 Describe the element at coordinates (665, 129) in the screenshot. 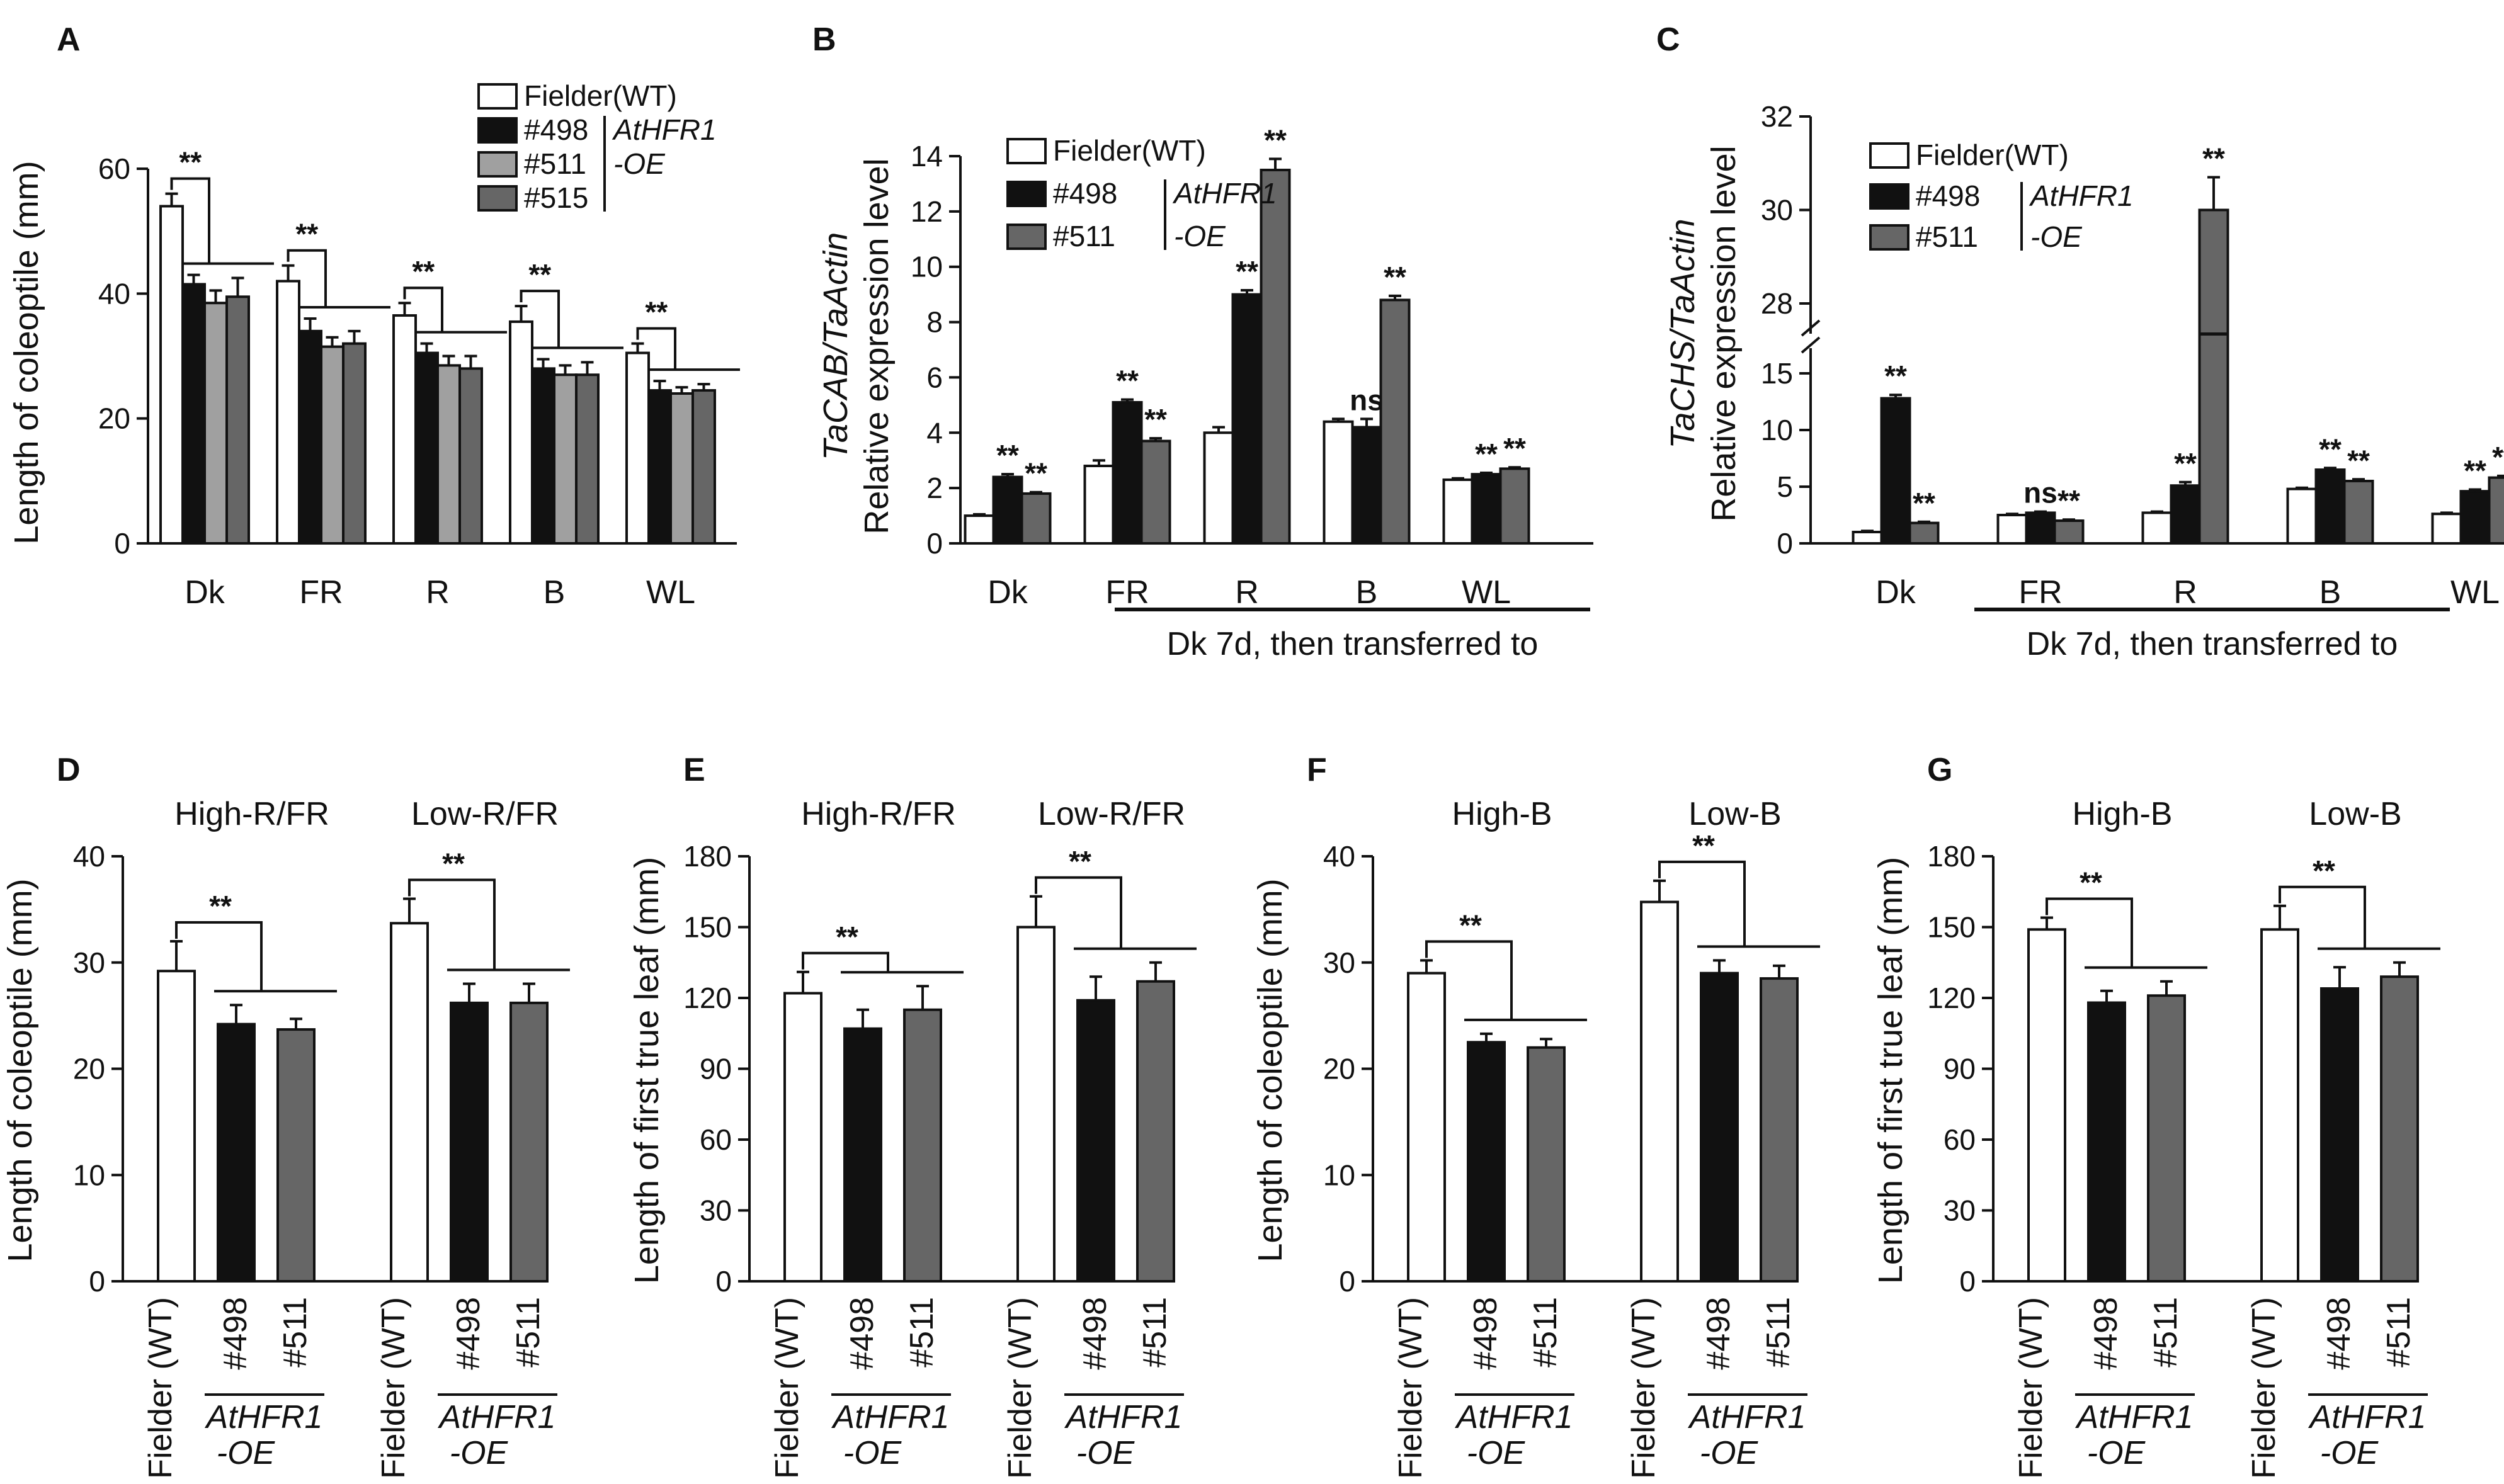

I see `legend-bracket-text: AtHFR1` at that location.